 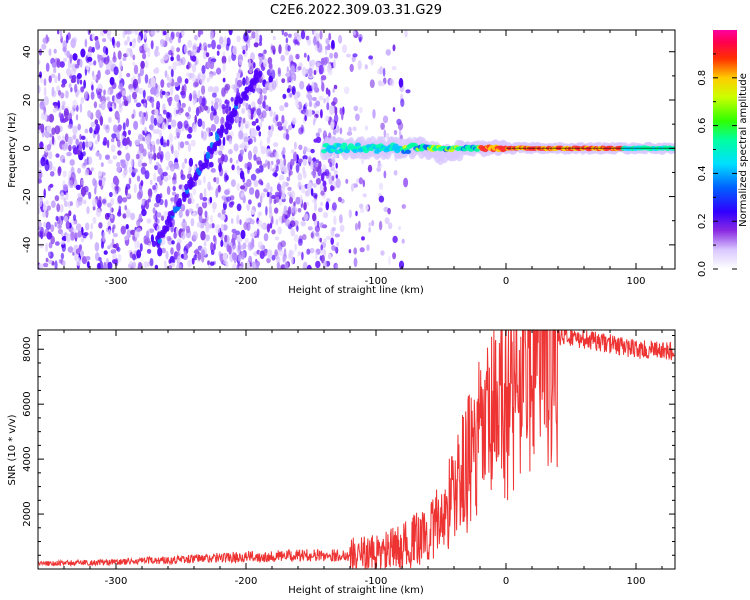 What do you see at coordinates (27, 148) in the screenshot?
I see `spectrogram-ytick-label: 0` at bounding box center [27, 148].